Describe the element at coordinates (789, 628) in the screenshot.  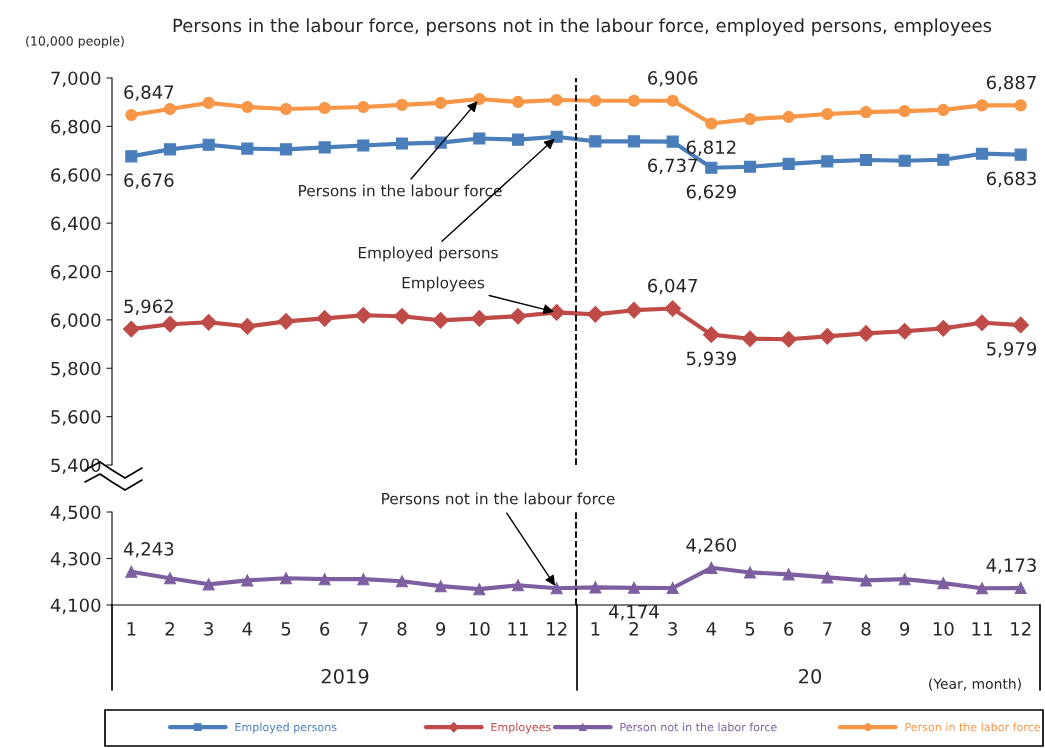
I see `x-tick-label: 6` at that location.